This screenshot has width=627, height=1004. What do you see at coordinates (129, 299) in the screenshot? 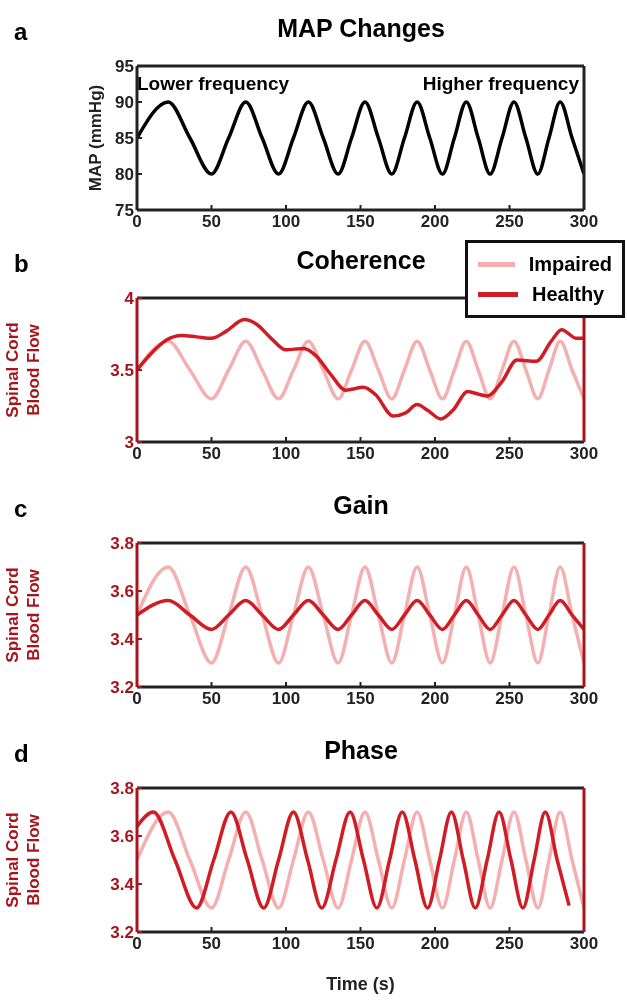
I see `y-tick-label: 4` at bounding box center [129, 299].